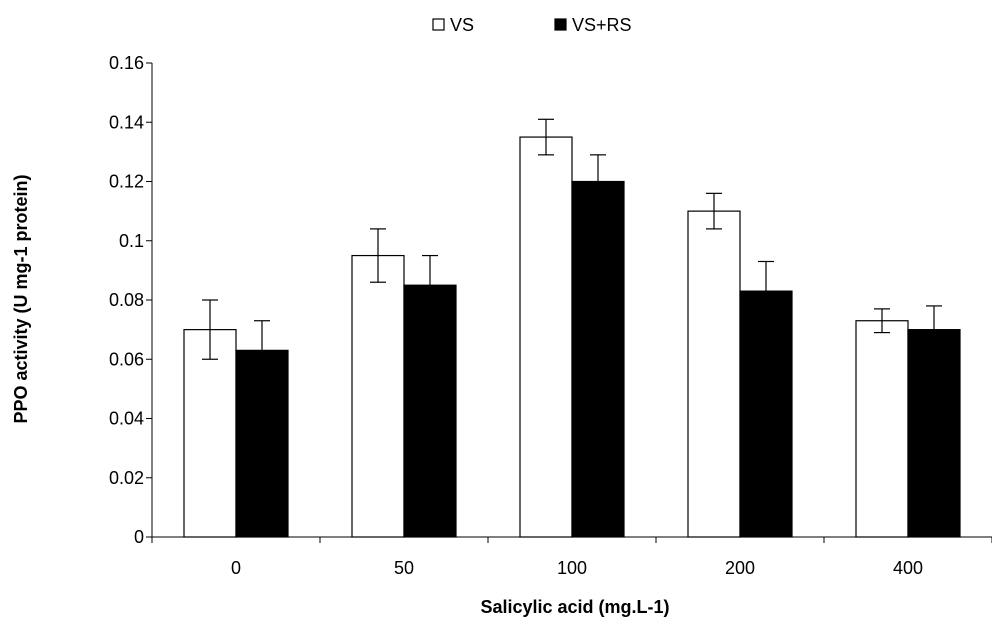  Describe the element at coordinates (572, 568) in the screenshot. I see `x-tick-label: 100` at that location.